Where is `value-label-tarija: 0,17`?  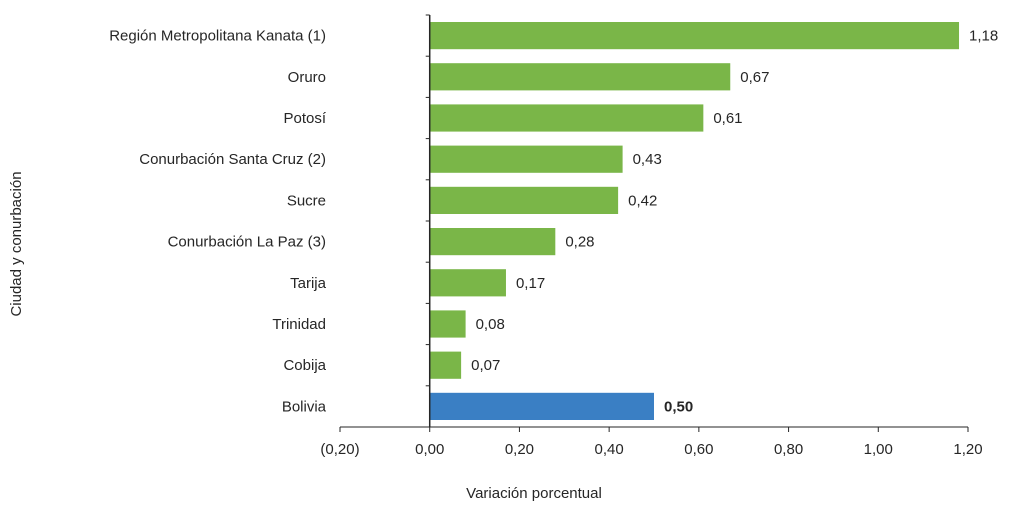 value-label-tarija: 0,17 is located at coordinates (530, 283).